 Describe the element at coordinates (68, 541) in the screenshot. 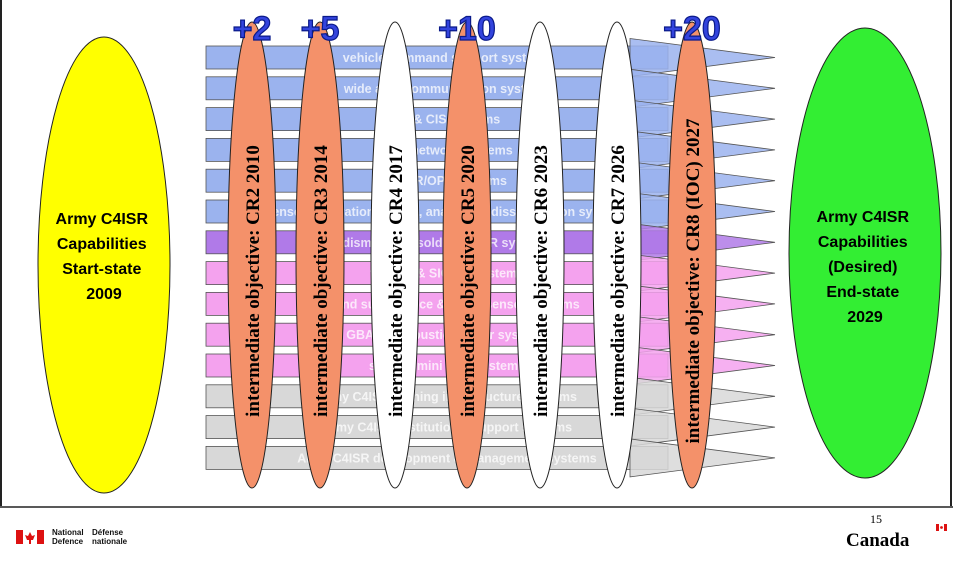

I see `department-line: Defence` at that location.